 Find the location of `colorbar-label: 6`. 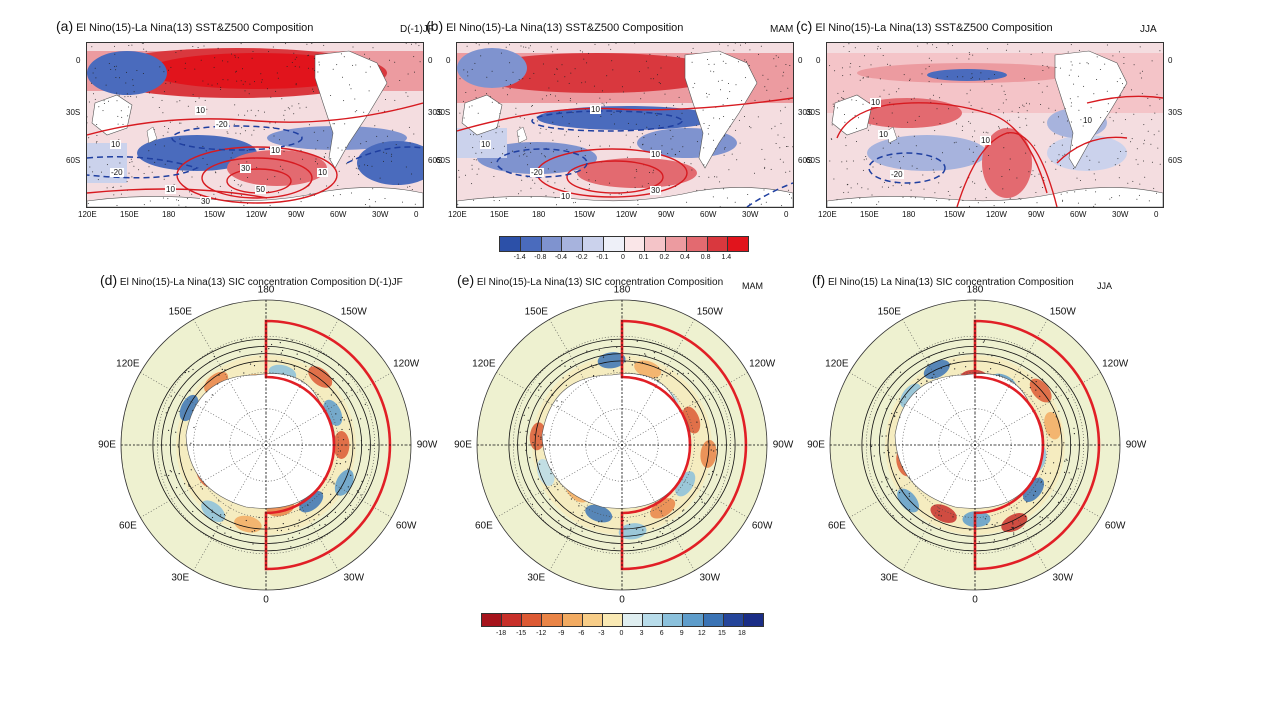

colorbar-label: 6 is located at coordinates (661, 633).